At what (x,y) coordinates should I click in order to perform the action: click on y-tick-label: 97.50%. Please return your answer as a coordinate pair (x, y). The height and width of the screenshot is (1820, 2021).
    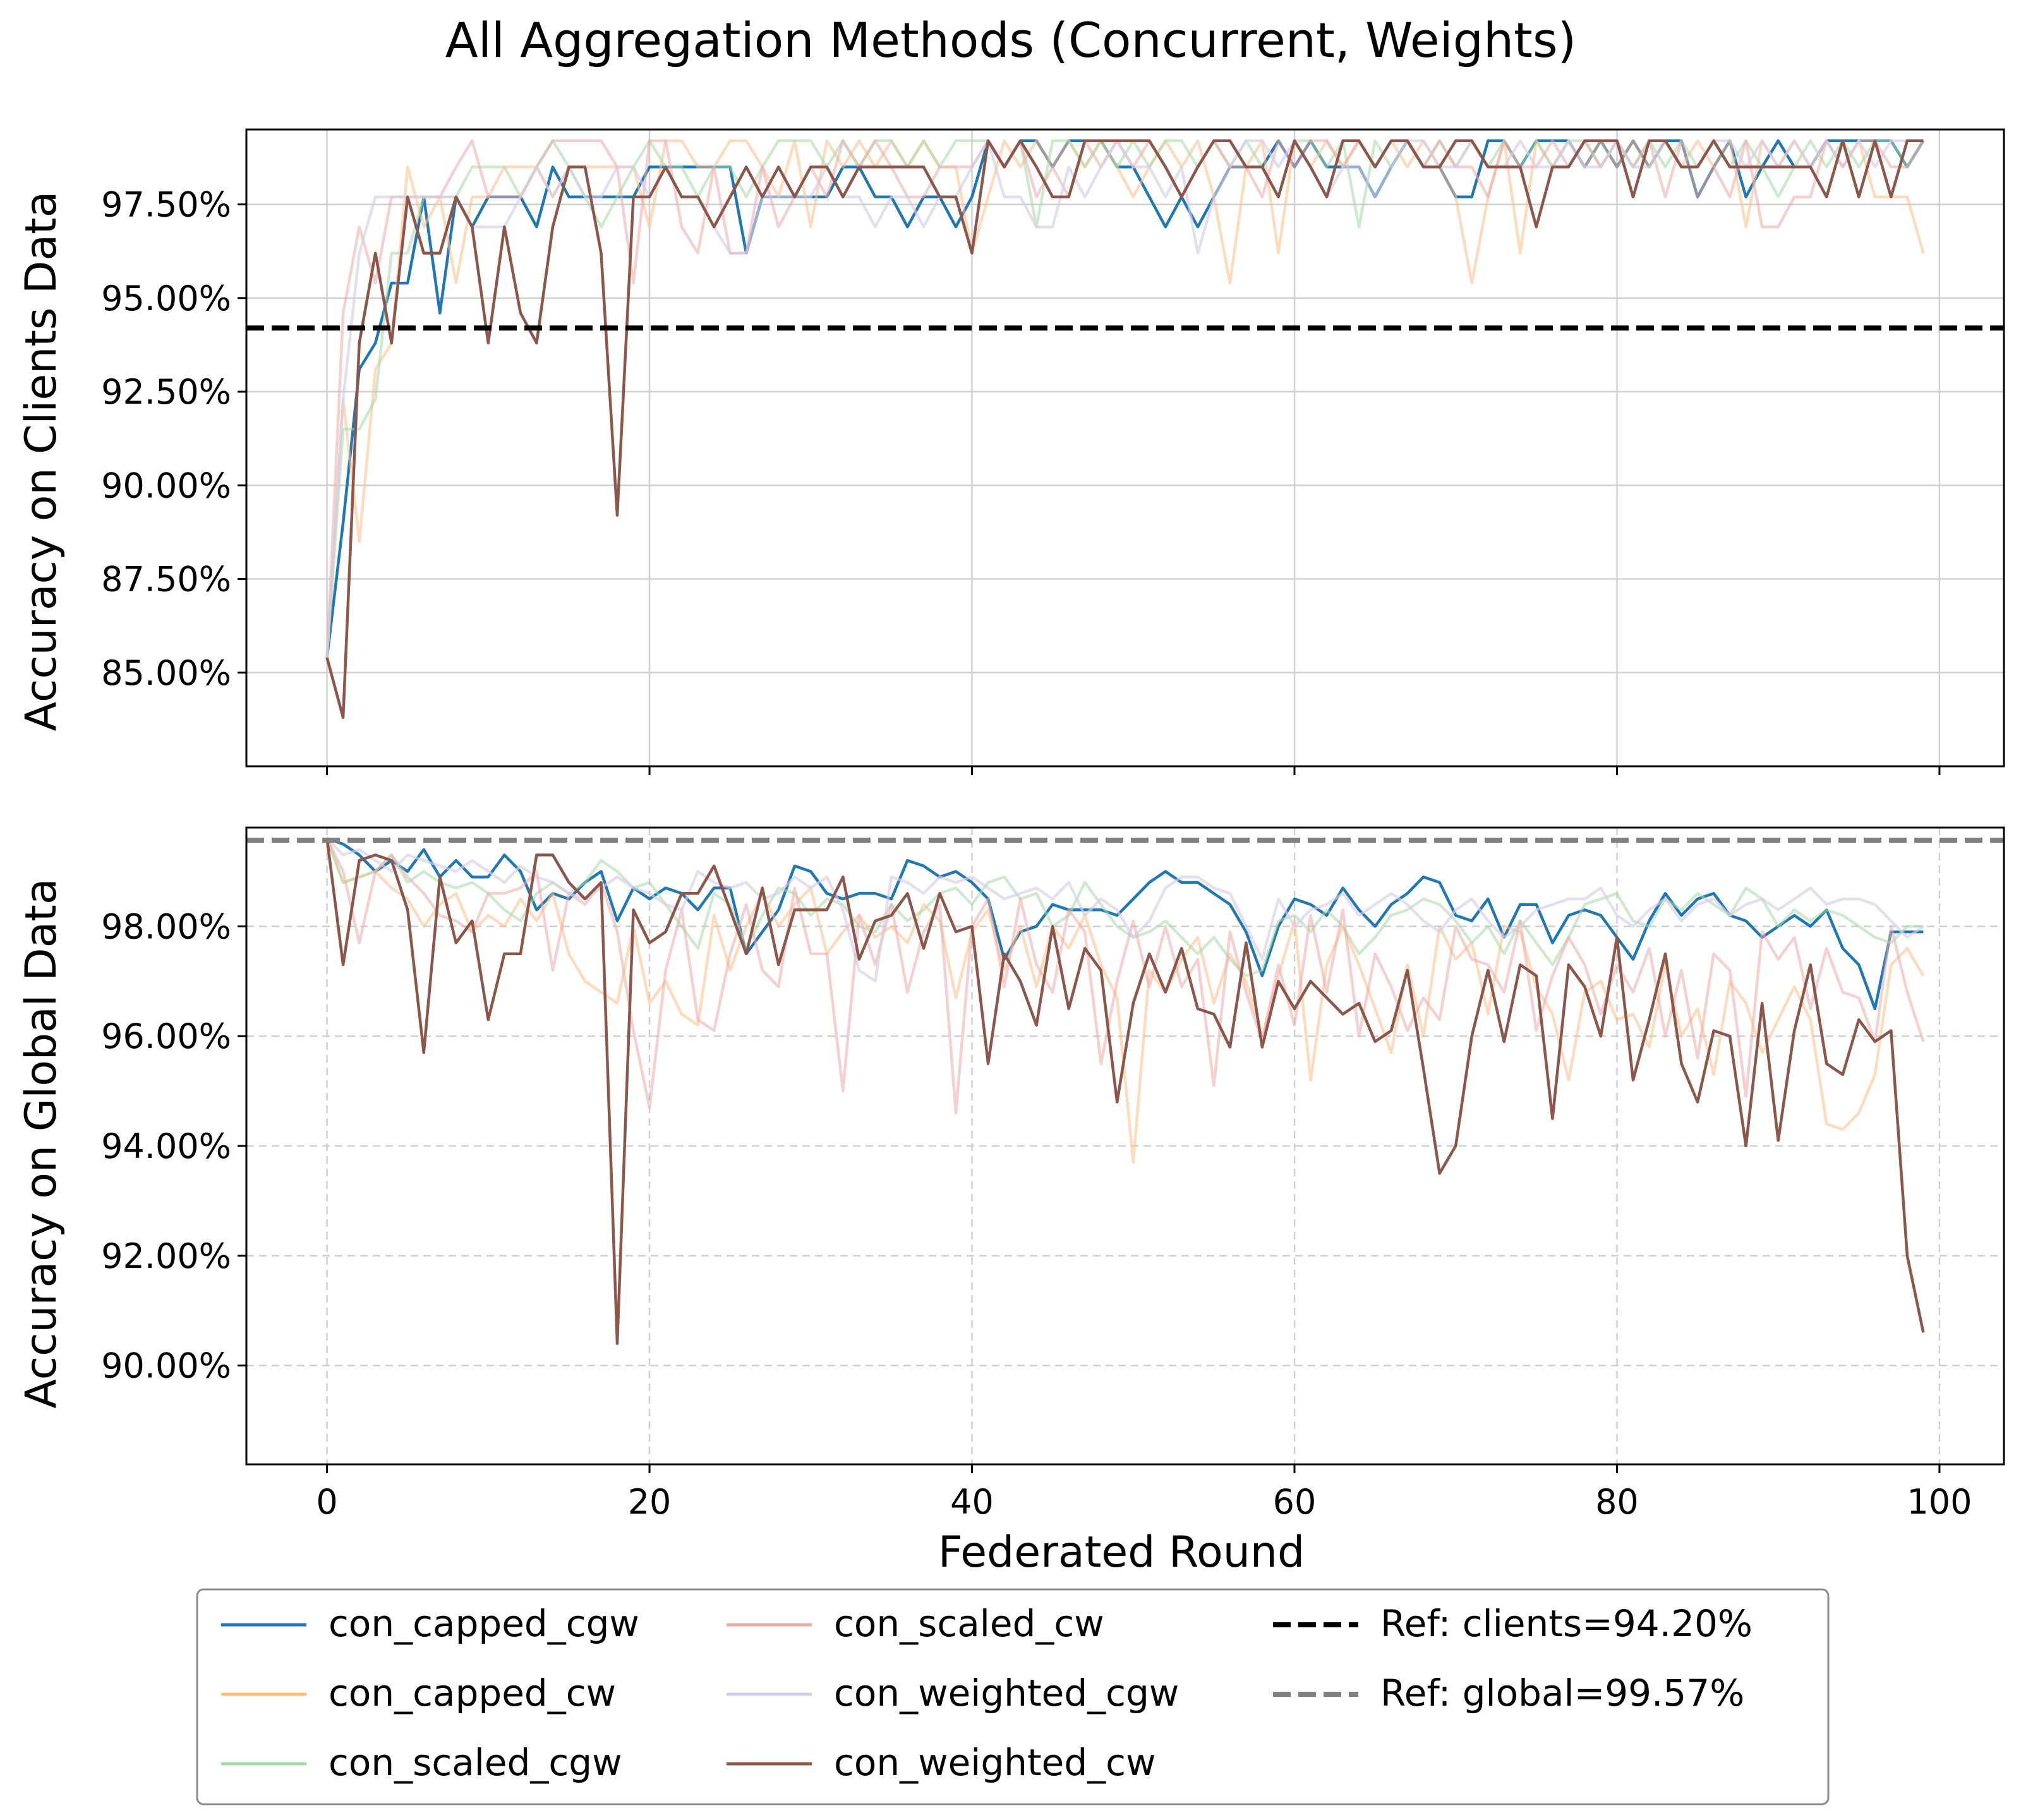
    Looking at the image, I should click on (166, 205).